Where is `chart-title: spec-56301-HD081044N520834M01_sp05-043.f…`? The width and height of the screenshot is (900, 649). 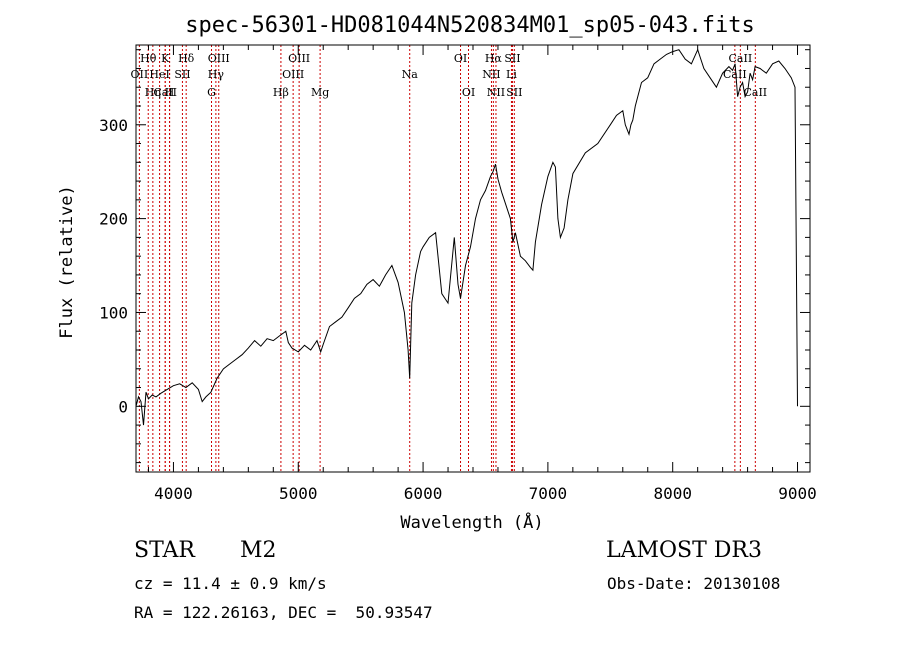
chart-title: spec-56301-HD081044N520834M01_sp05-043.f… is located at coordinates (470, 25).